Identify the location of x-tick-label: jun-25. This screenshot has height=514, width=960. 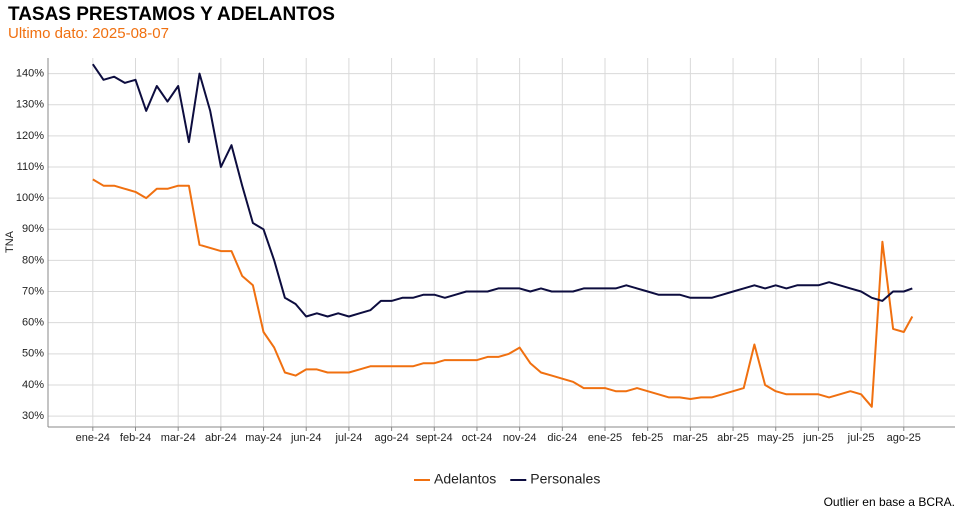
(818, 438).